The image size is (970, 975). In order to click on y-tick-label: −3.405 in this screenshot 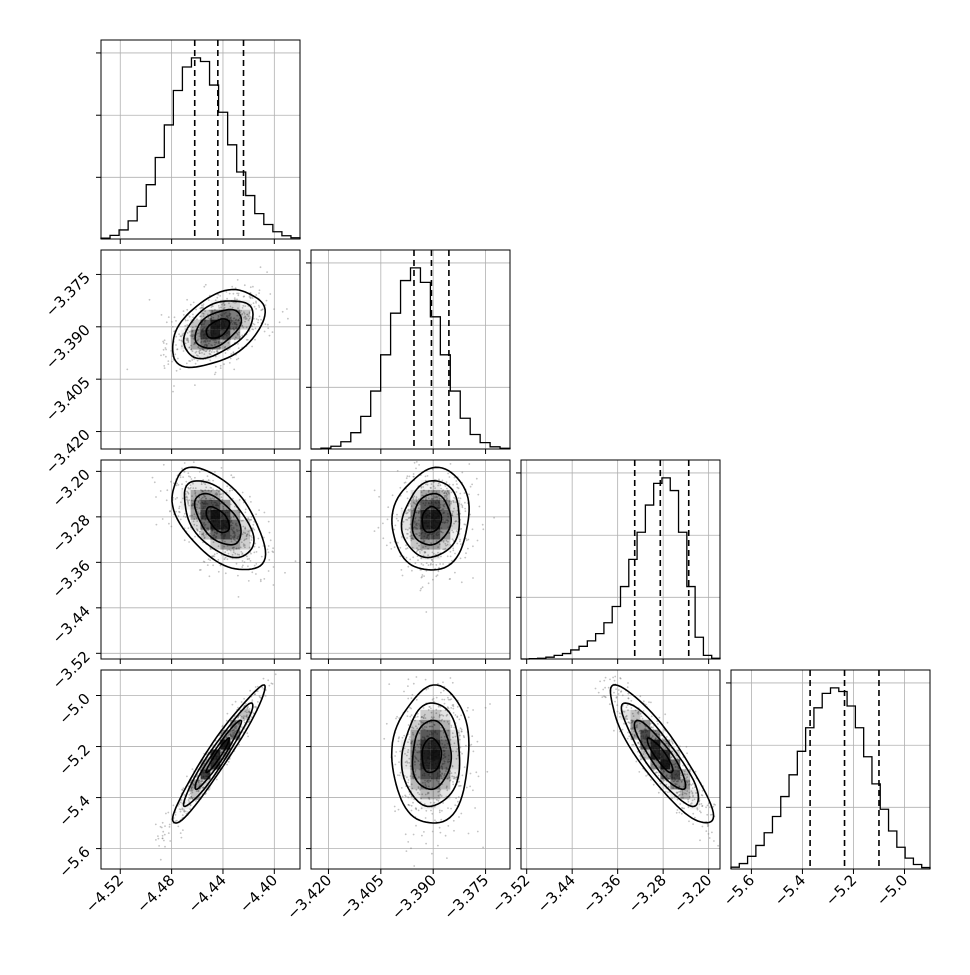, I will do `click(68, 399)`.